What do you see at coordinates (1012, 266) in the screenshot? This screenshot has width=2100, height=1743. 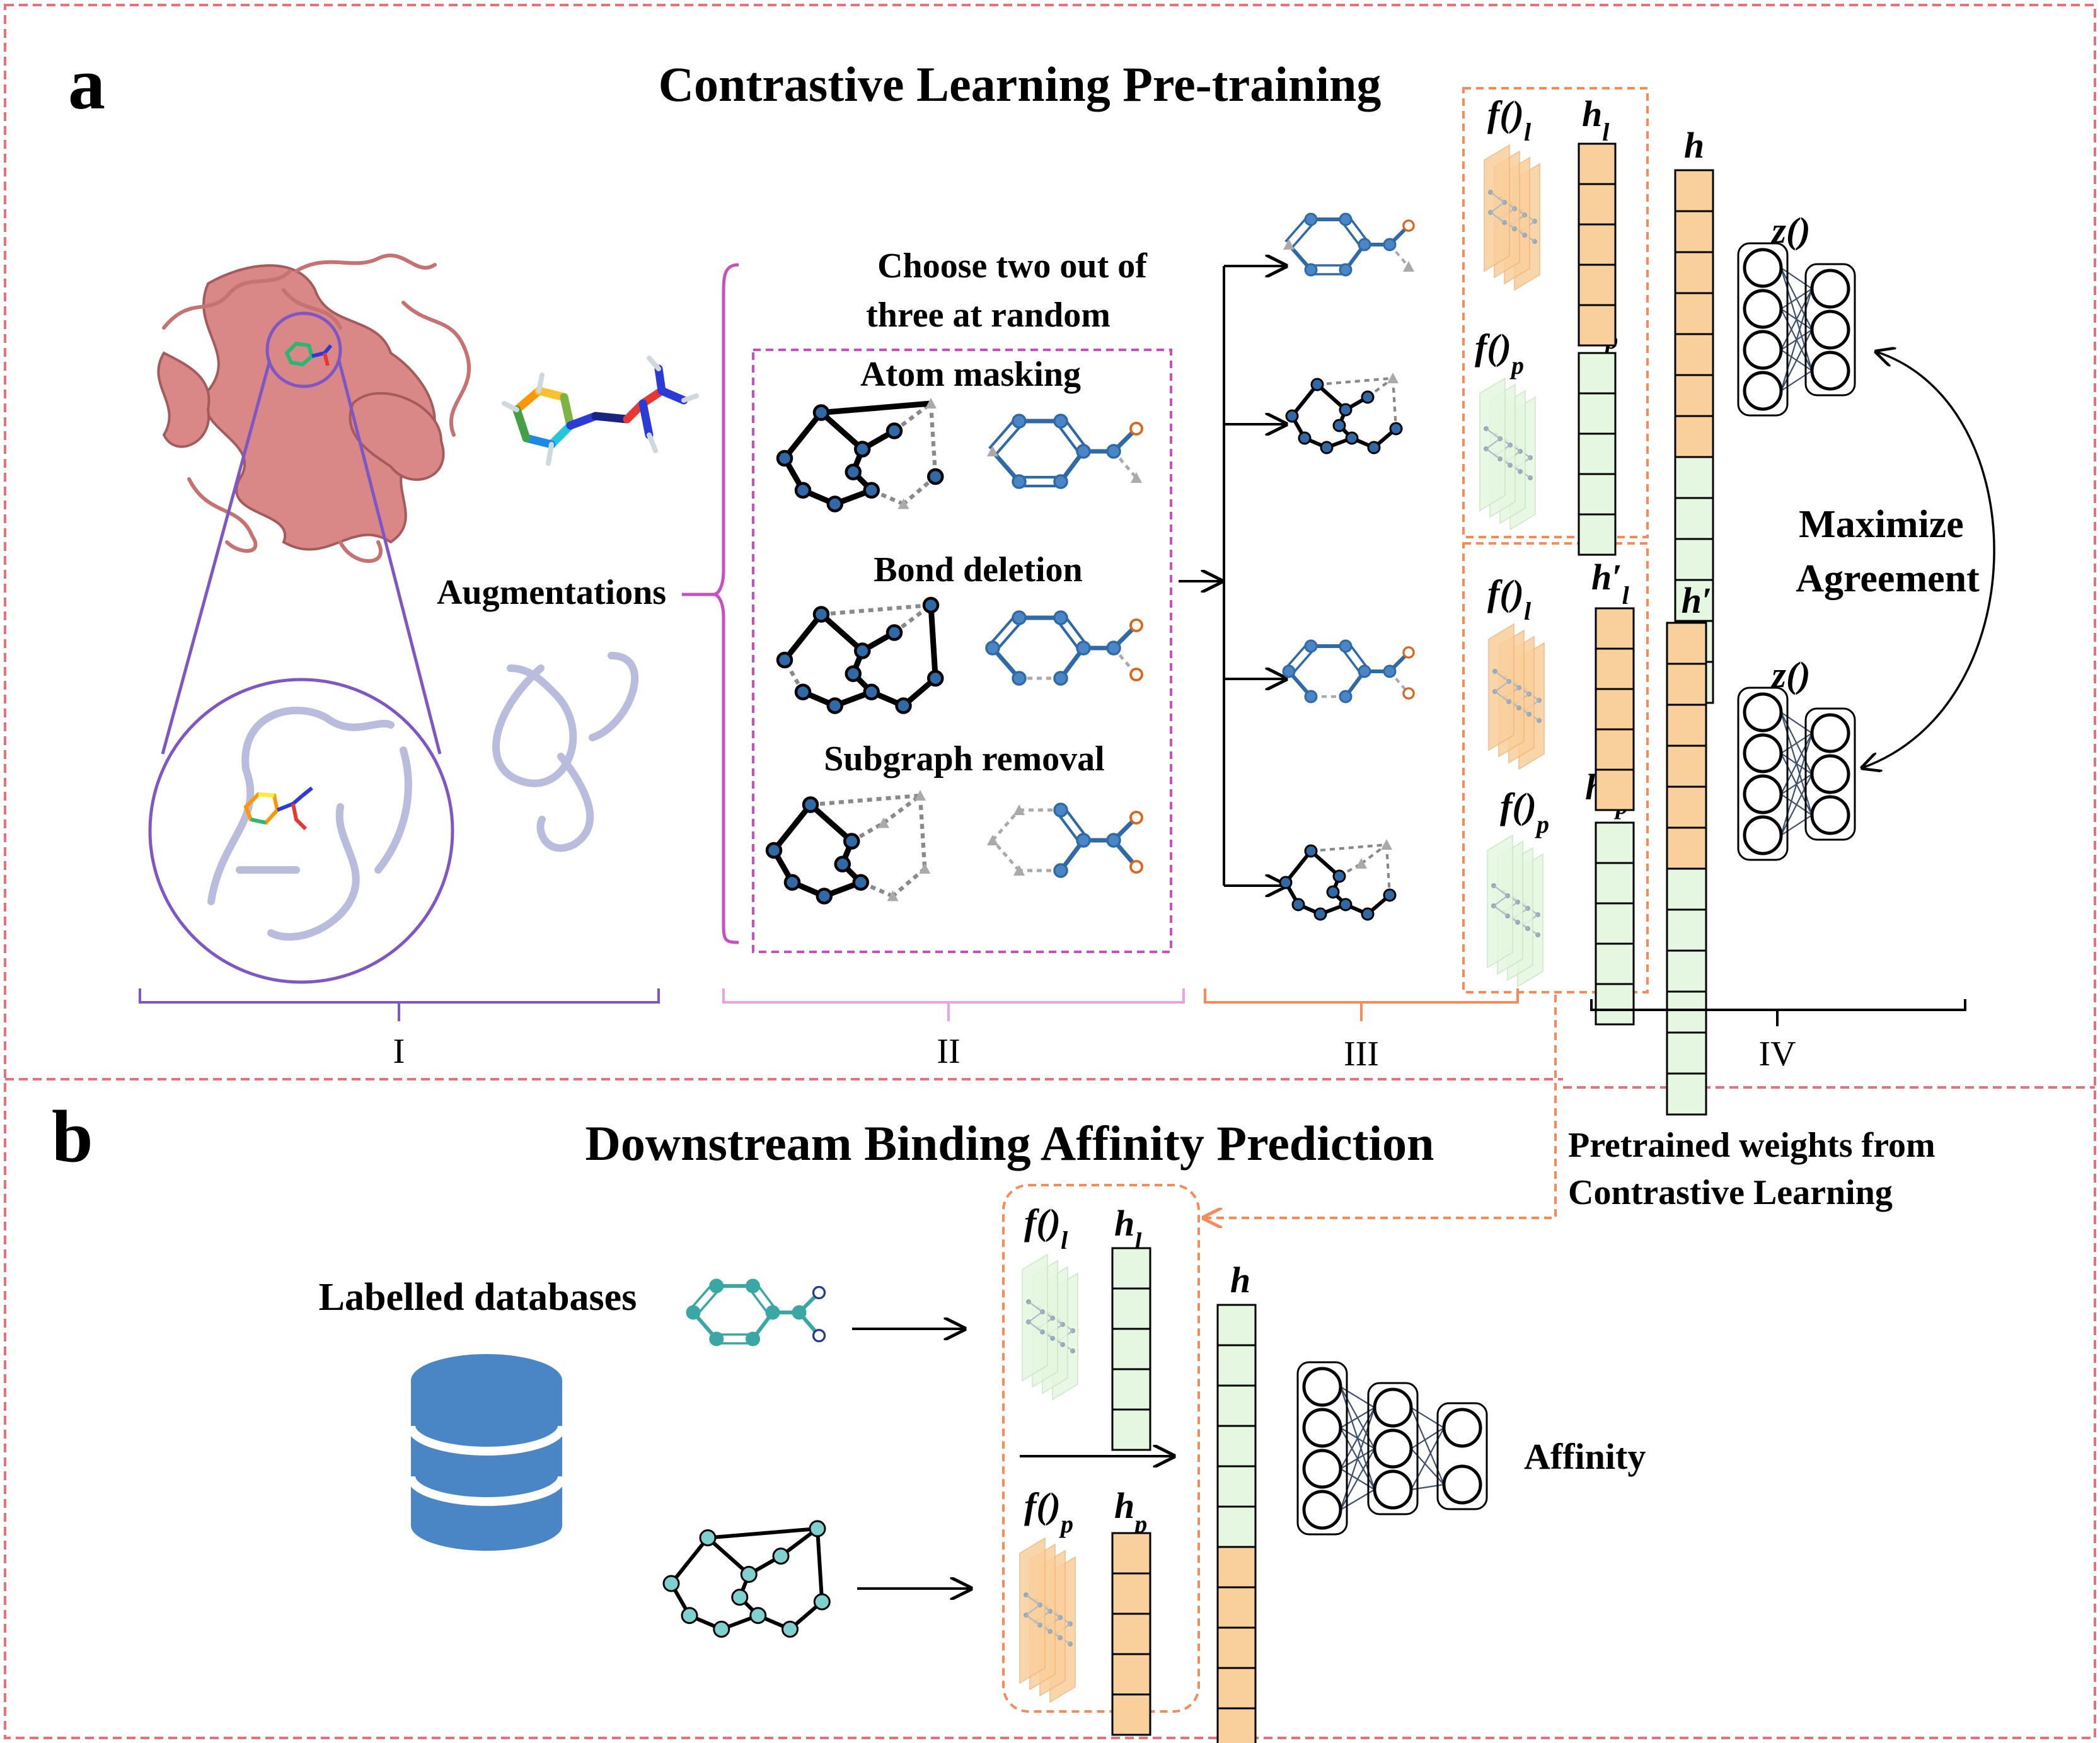 I see `choose-label-line1: Choose two out of` at bounding box center [1012, 266].